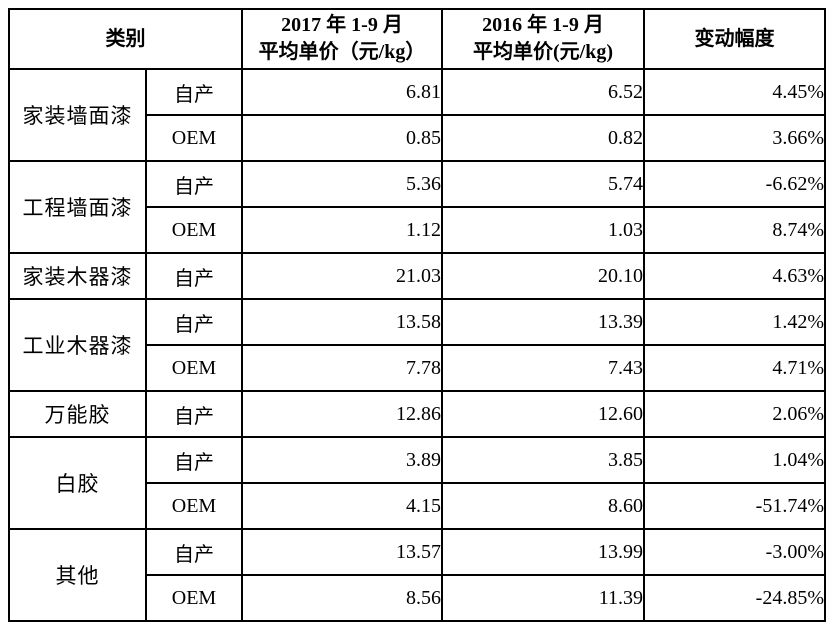  What do you see at coordinates (543, 322) in the screenshot?
I see `price-2016-cell: 13.39` at bounding box center [543, 322].